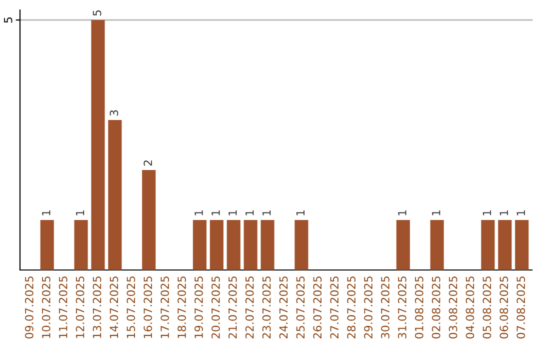  I want to click on x-tick-label: 12.07.2025, so click(80, 307).